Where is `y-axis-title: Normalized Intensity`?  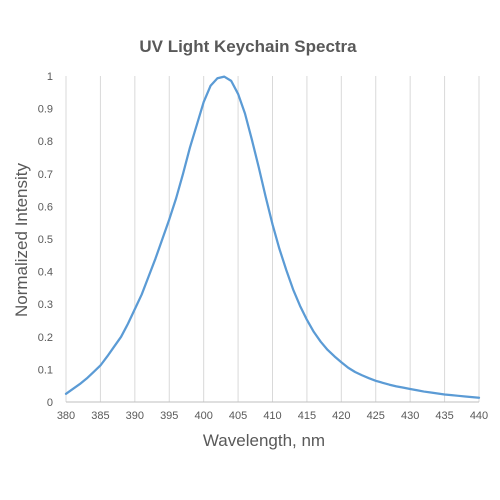
y-axis-title: Normalized Intensity is located at coordinates (21, 240).